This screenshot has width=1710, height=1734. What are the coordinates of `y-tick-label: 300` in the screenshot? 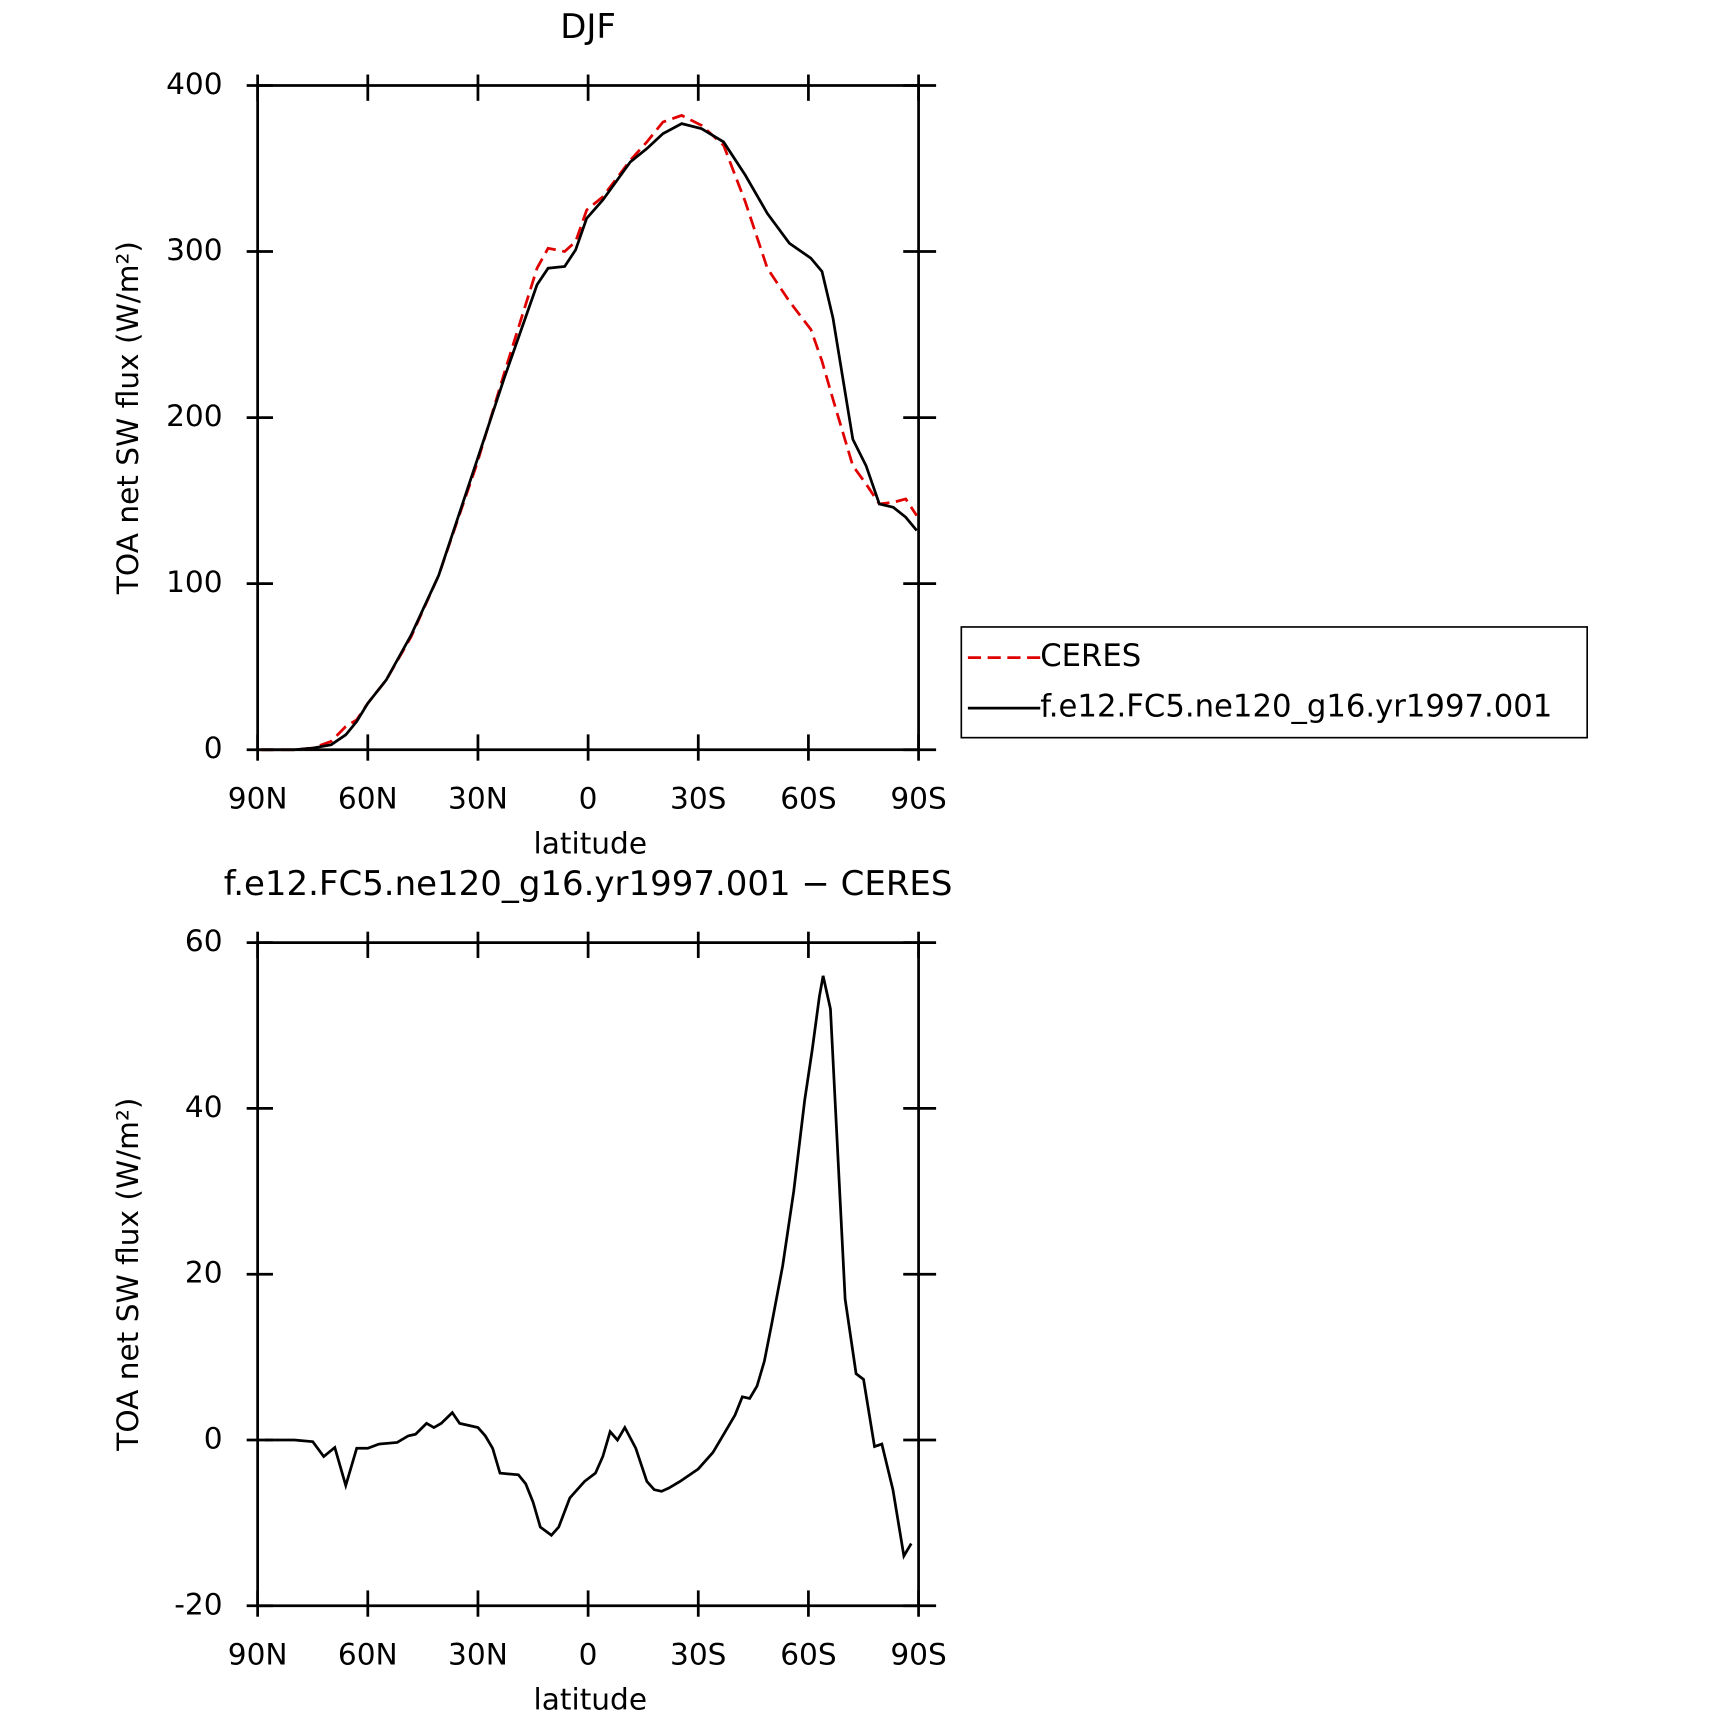 It's located at (194, 250).